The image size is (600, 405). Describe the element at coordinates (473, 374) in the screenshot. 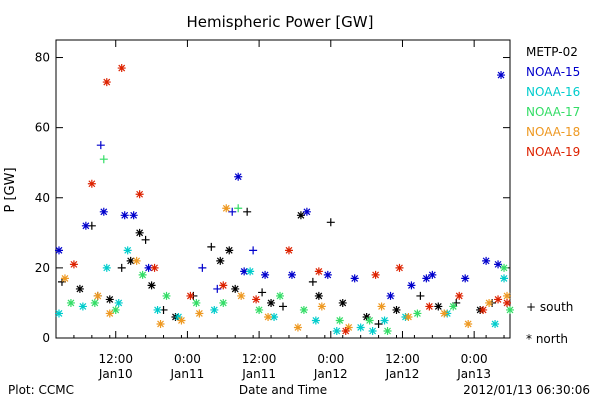

I see `x-tick-date: Jan13` at that location.